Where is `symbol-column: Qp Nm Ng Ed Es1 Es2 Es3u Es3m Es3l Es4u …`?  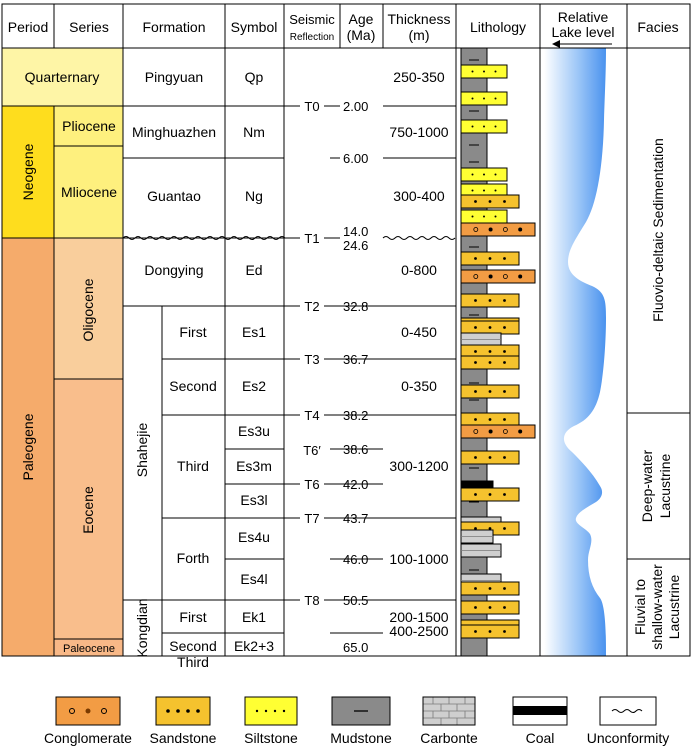
symbol-column: Qp Nm Ng Ed Es1 Es2 Es3u Es3m Es3l Es4u … is located at coordinates (254, 361).